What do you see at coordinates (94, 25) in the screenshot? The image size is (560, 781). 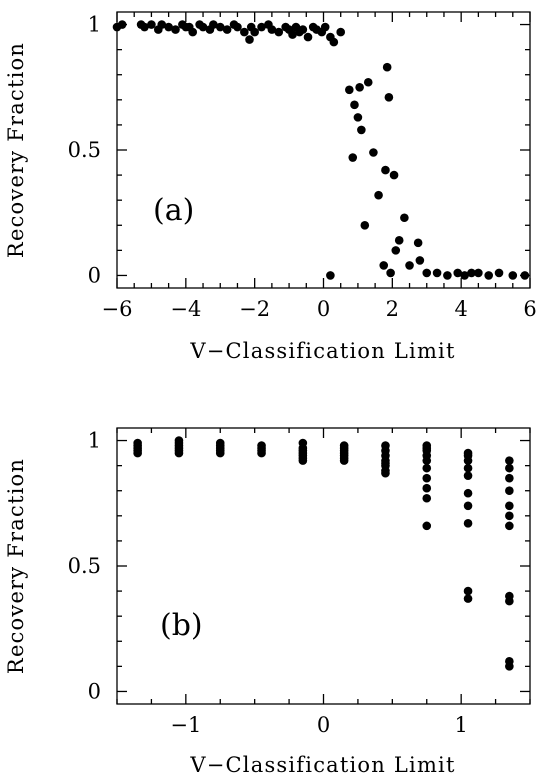 I see `y-tick-label-a: 1` at bounding box center [94, 25].